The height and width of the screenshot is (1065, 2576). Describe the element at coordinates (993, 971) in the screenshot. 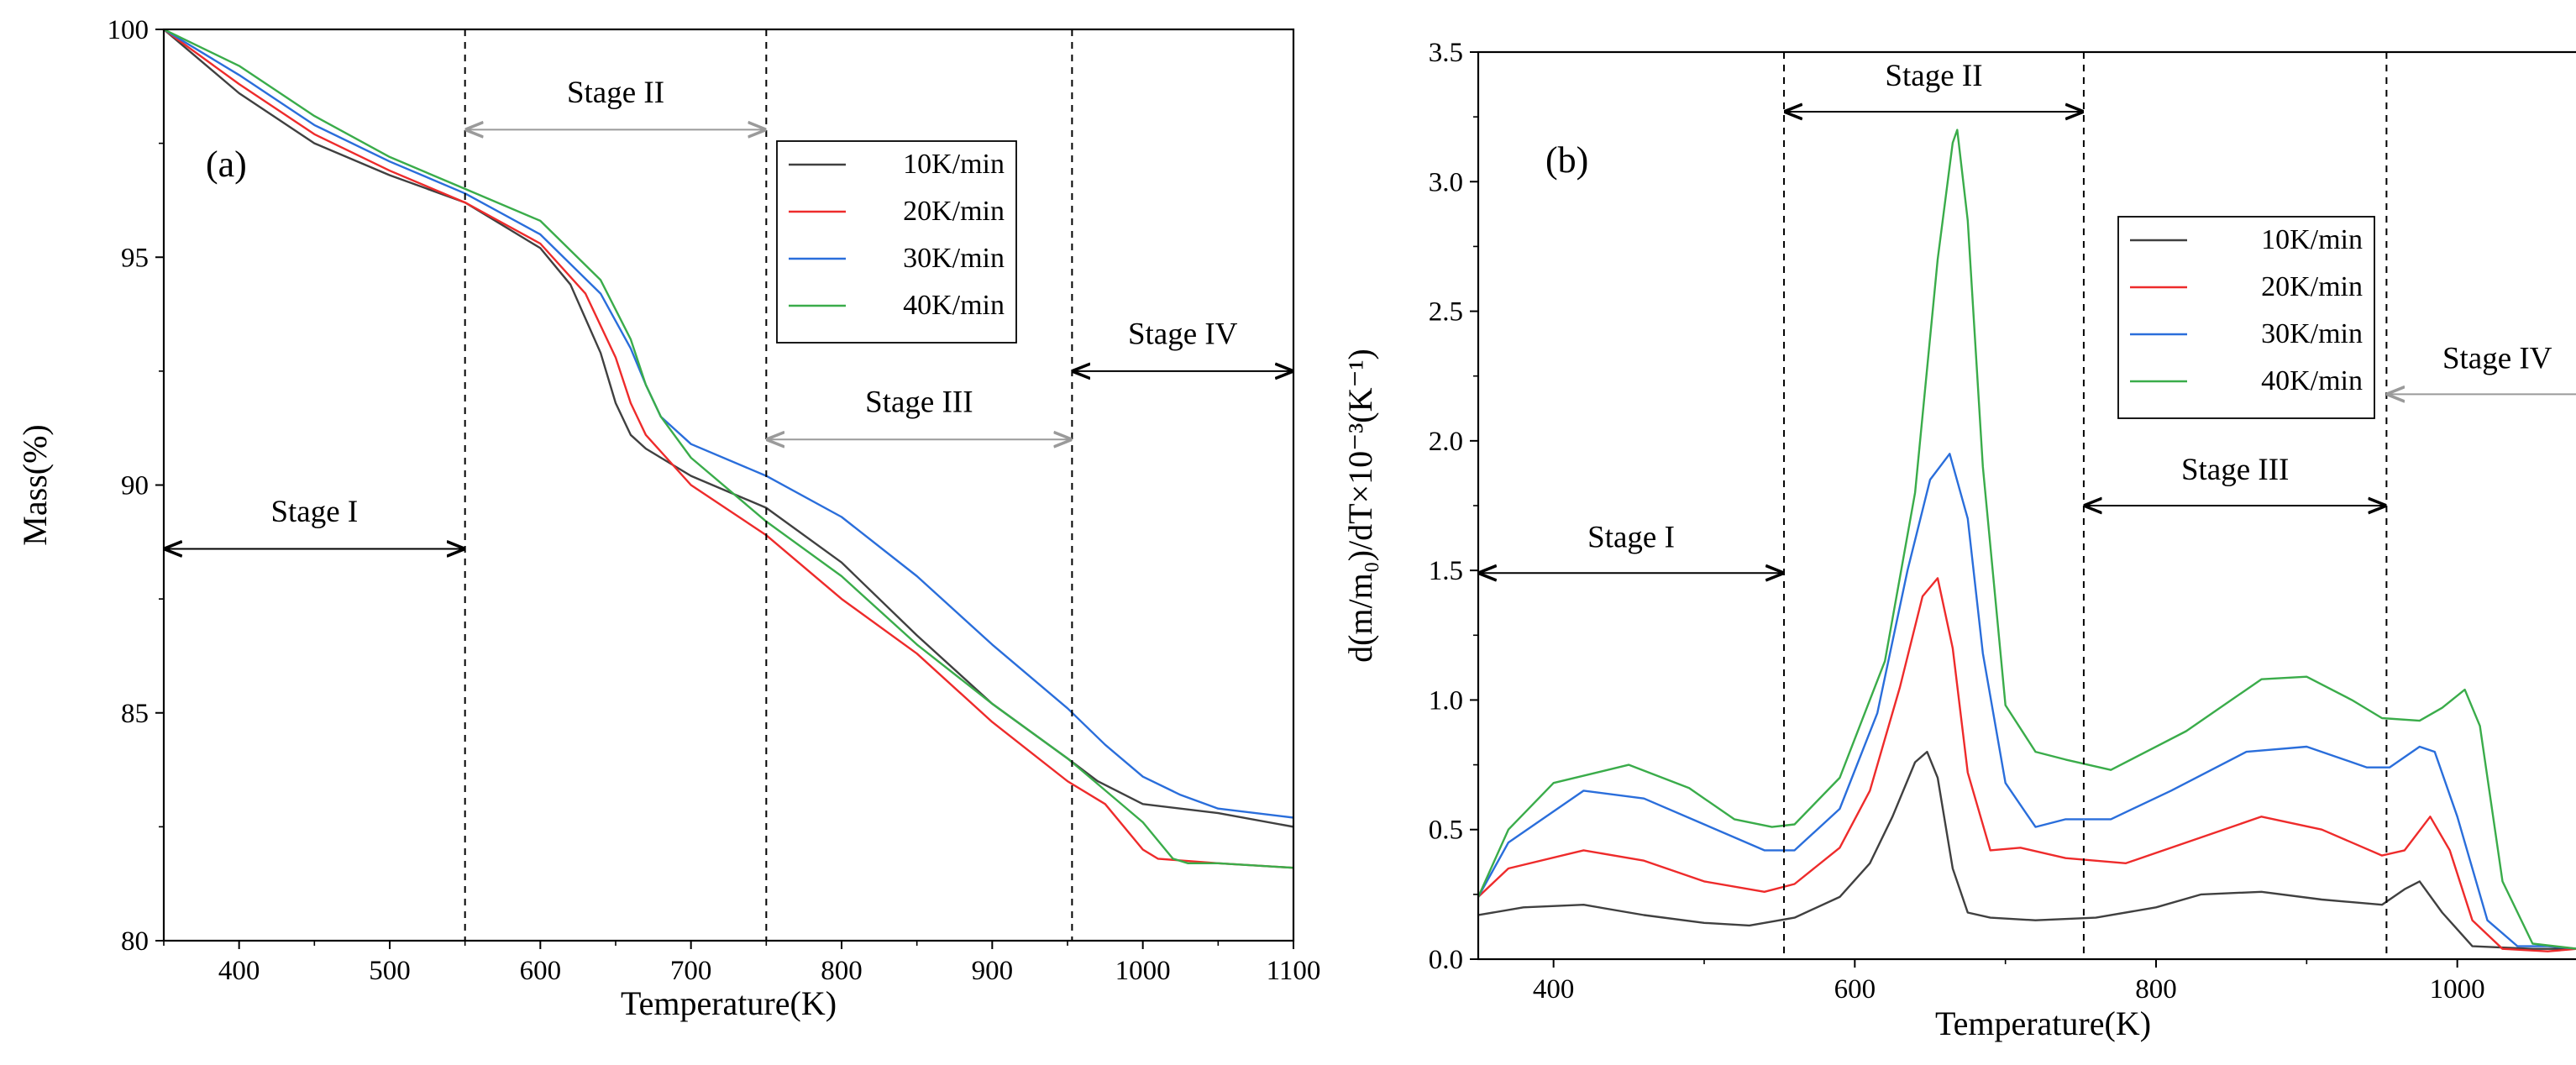

I see `x-tick-label: 900` at that location.